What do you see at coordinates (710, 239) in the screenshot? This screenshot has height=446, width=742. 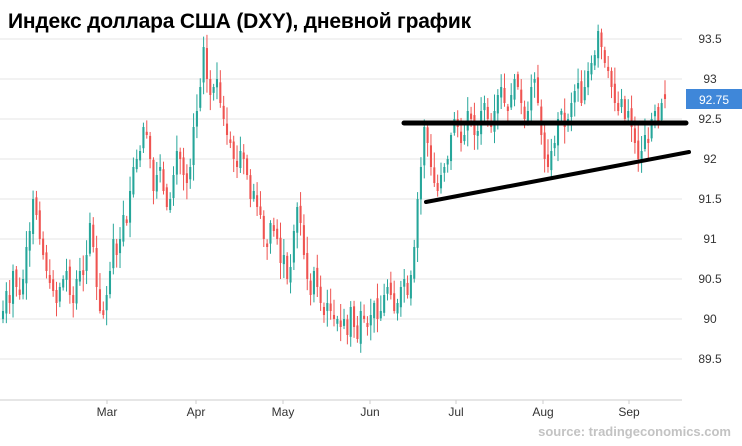 I see `y-tick-label: 91` at bounding box center [710, 239].